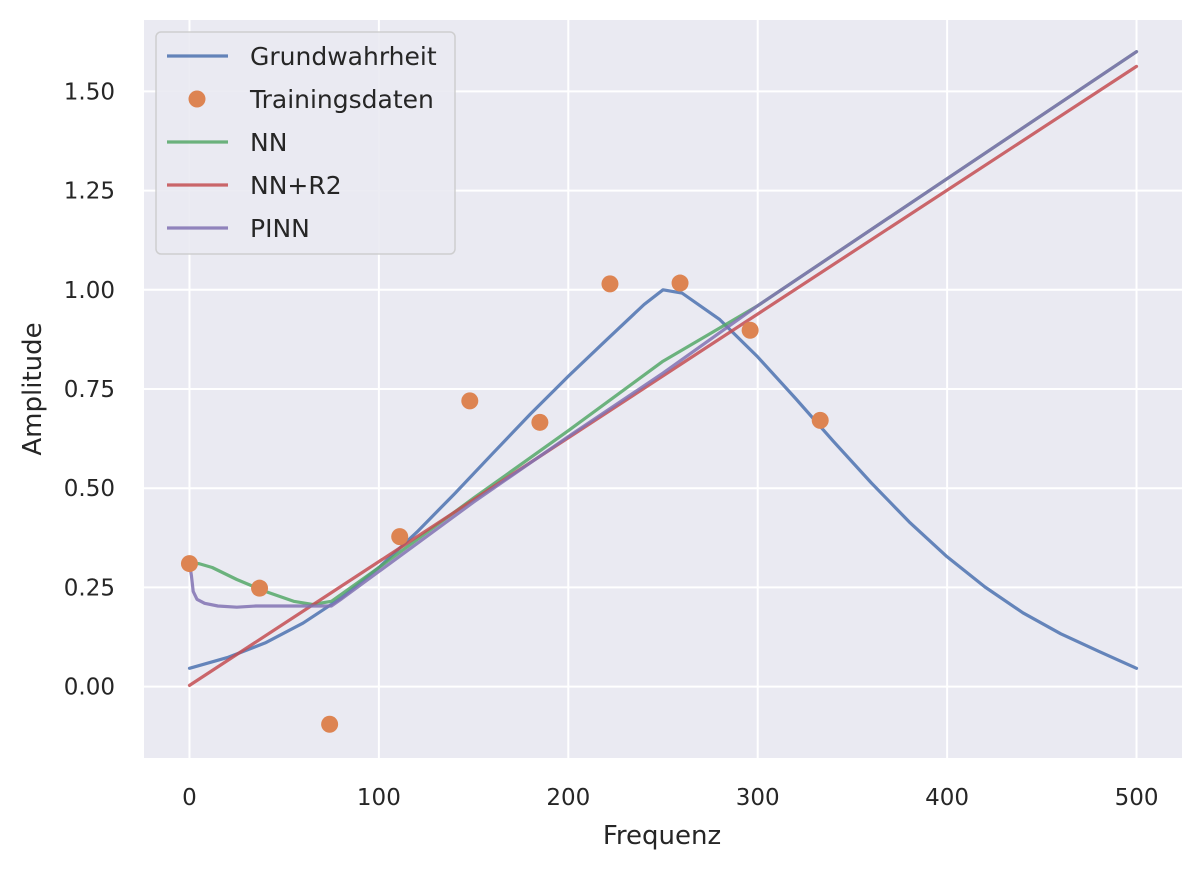 This screenshot has width=1202, height=870. What do you see at coordinates (670, 798) in the screenshot?
I see `x-tick-labels: 0 100 200 300 400 500` at bounding box center [670, 798].